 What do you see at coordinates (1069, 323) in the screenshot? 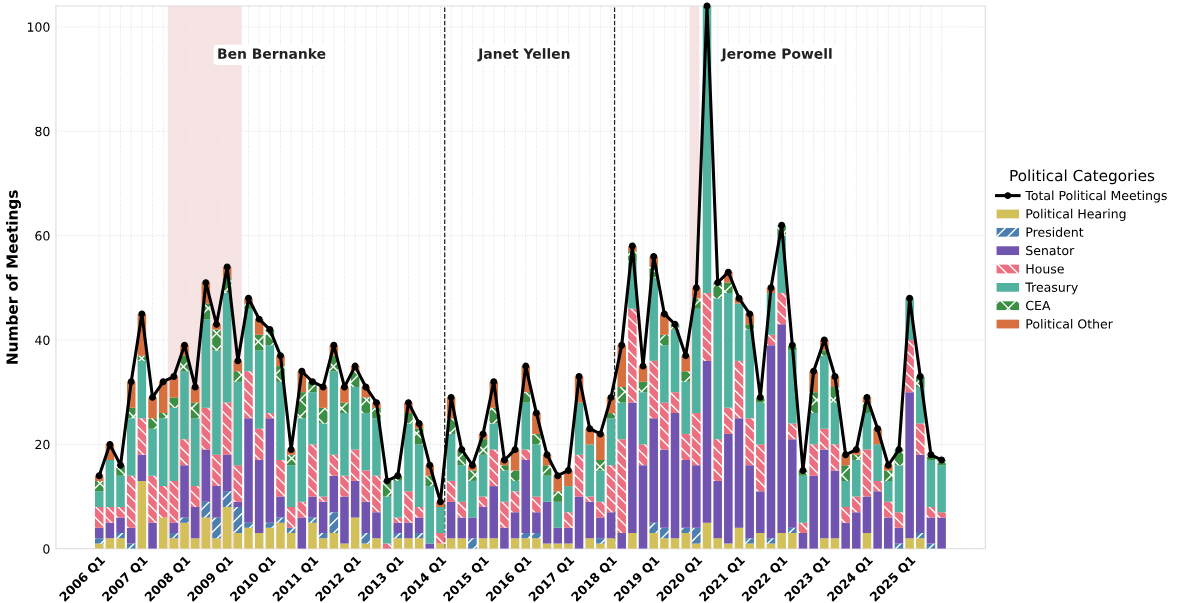
I see `legend-label: Political Other` at bounding box center [1069, 323].